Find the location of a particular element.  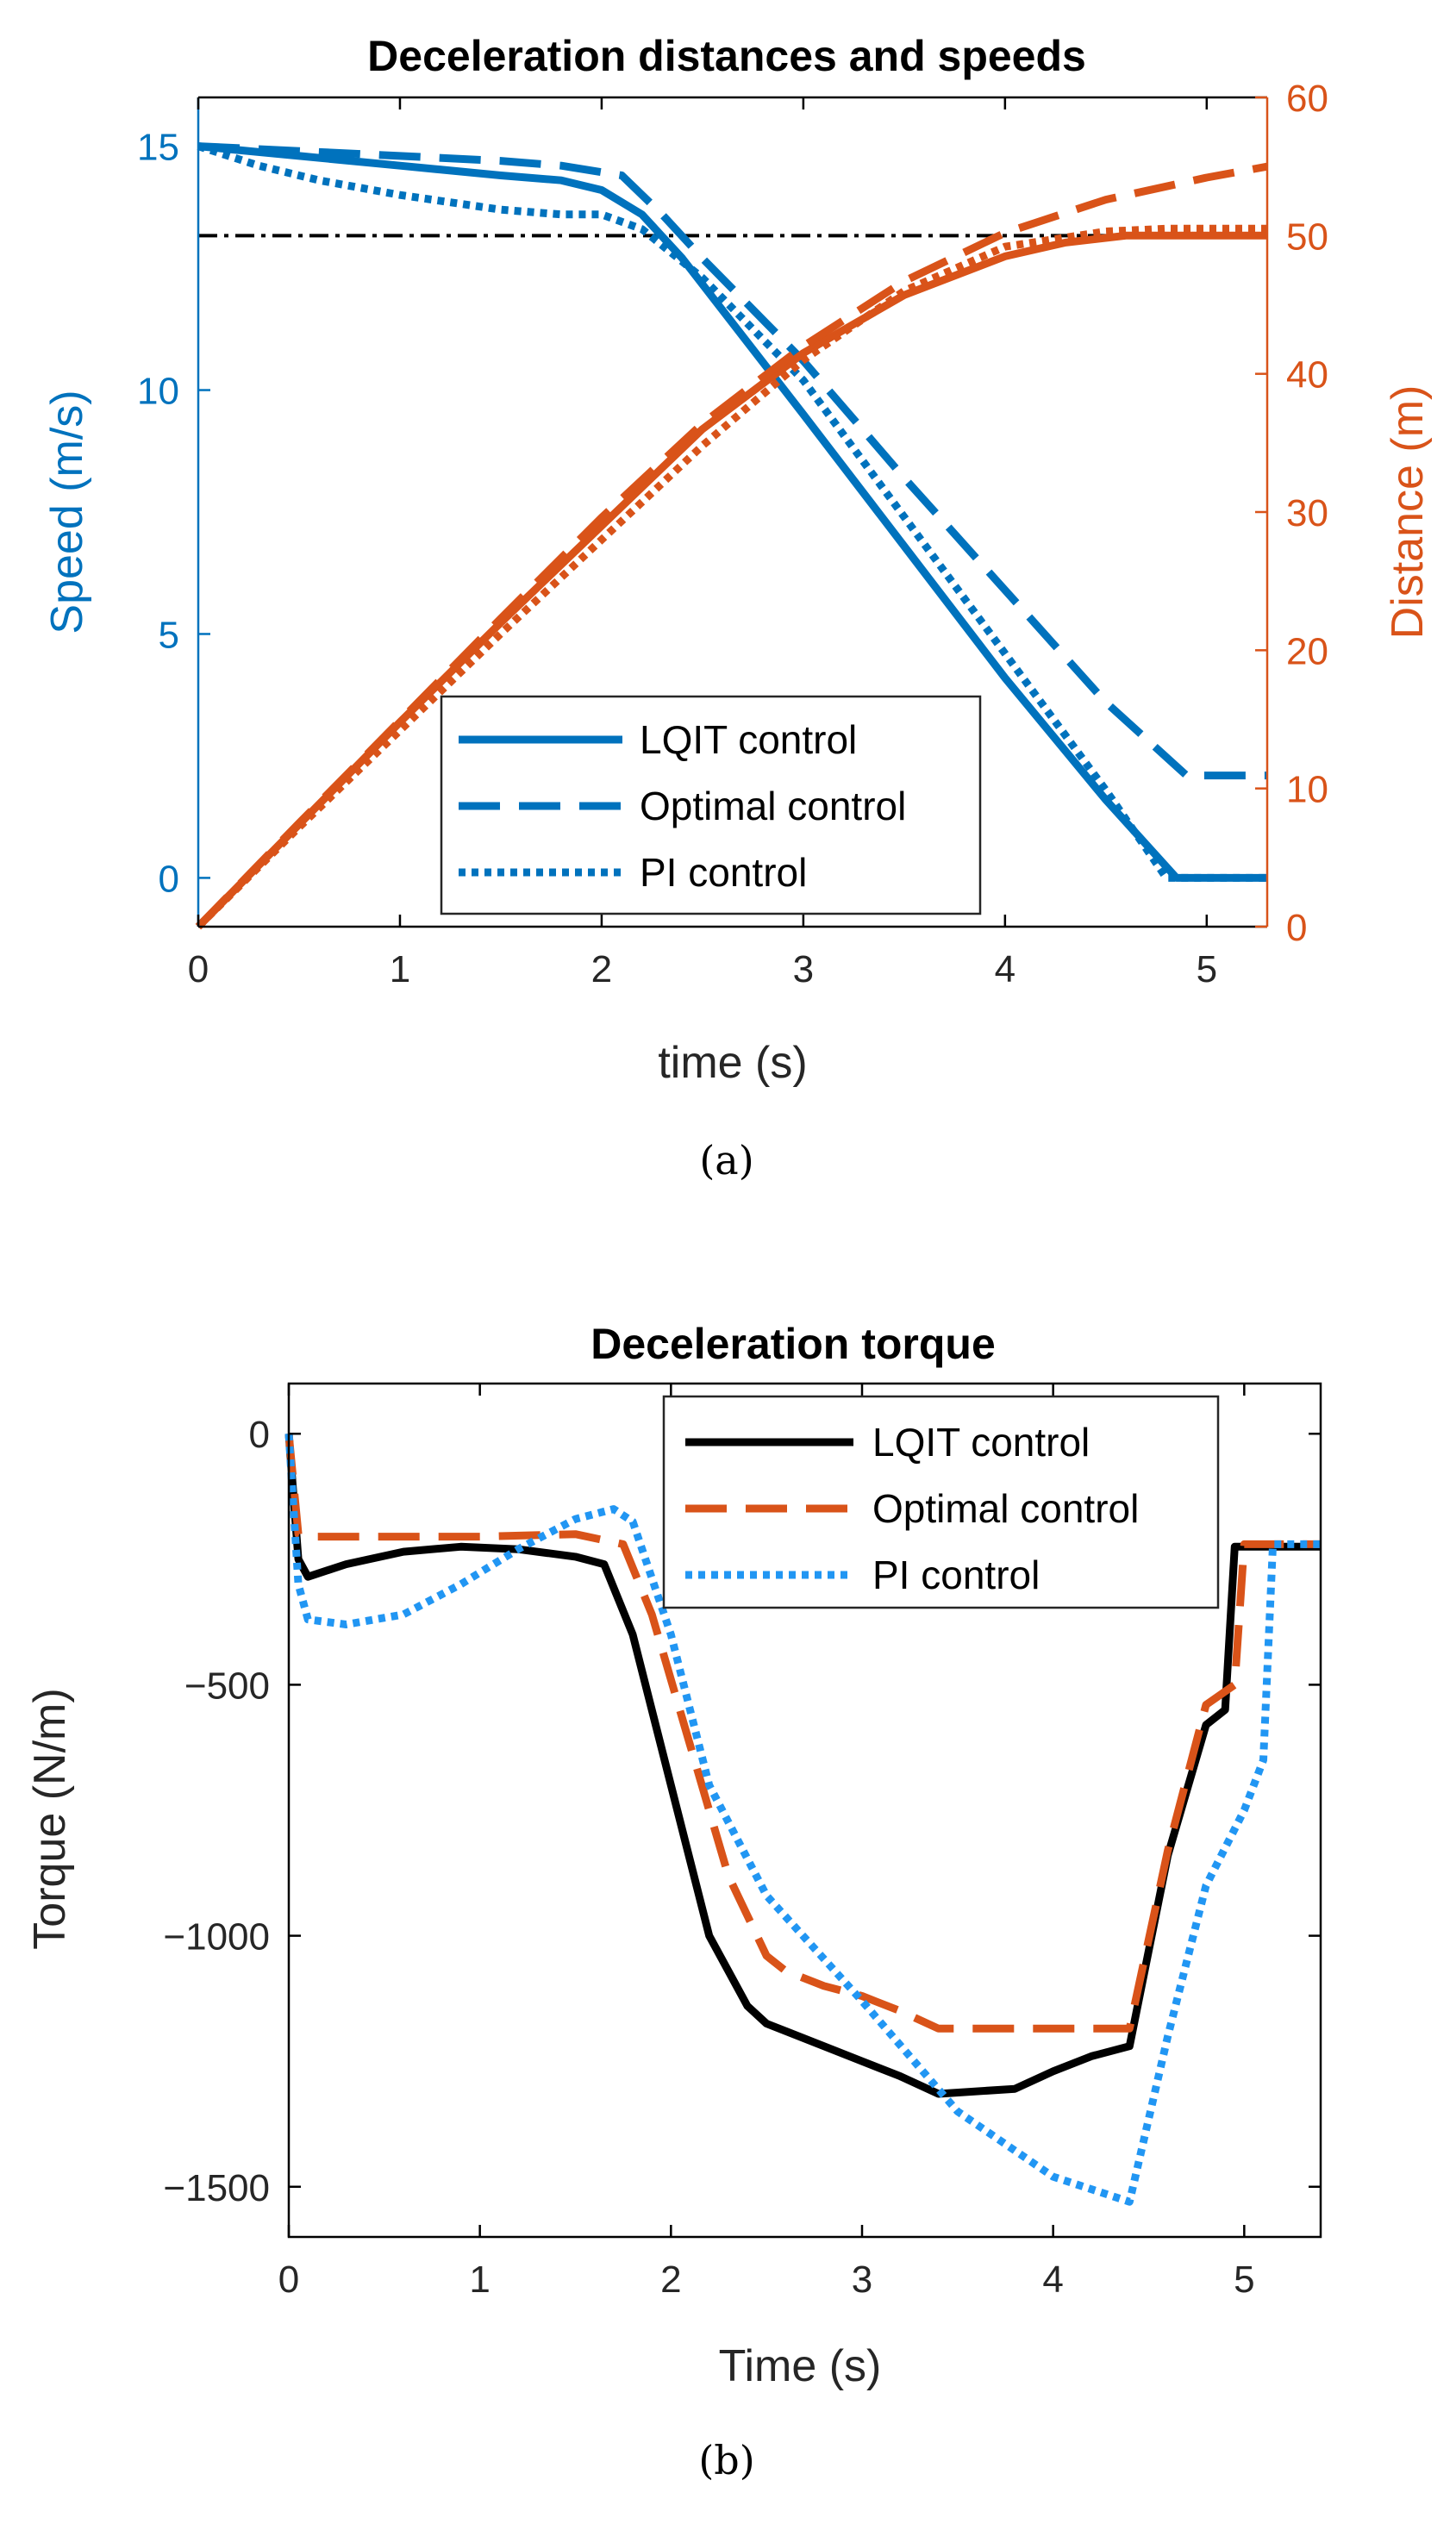

chart-a-ltick-label: 10 is located at coordinates (158, 392).